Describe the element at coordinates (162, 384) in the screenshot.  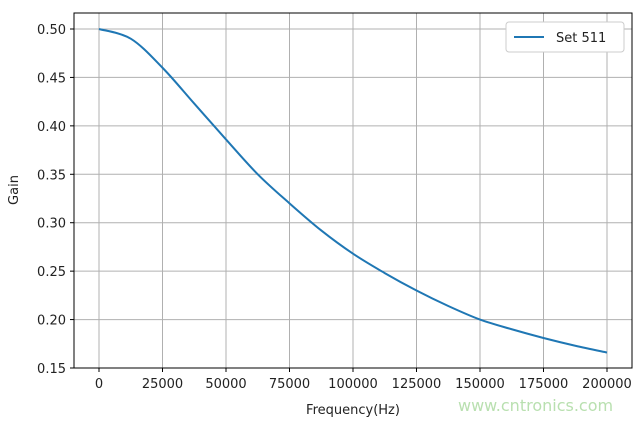
I see `x-tick-label: 25000` at that location.